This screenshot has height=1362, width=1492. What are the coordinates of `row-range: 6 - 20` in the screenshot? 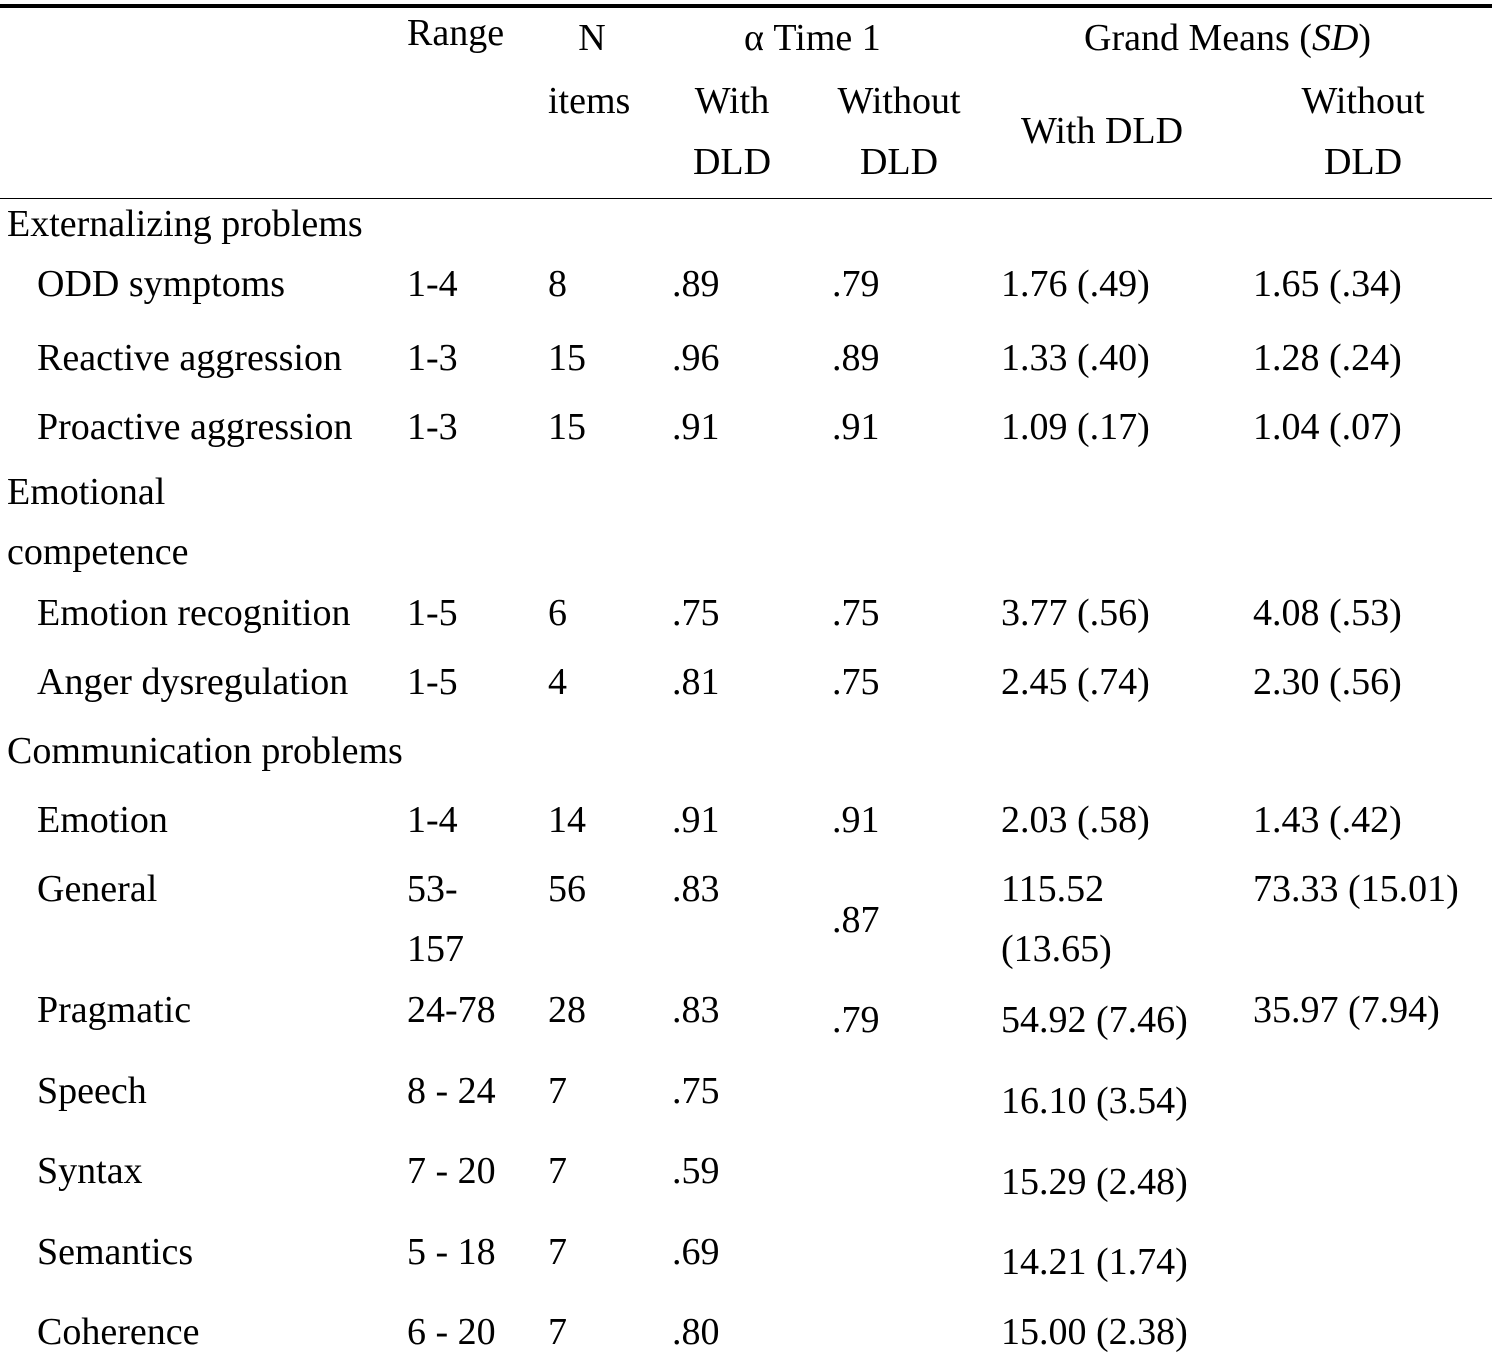 It's located at (451, 1332).